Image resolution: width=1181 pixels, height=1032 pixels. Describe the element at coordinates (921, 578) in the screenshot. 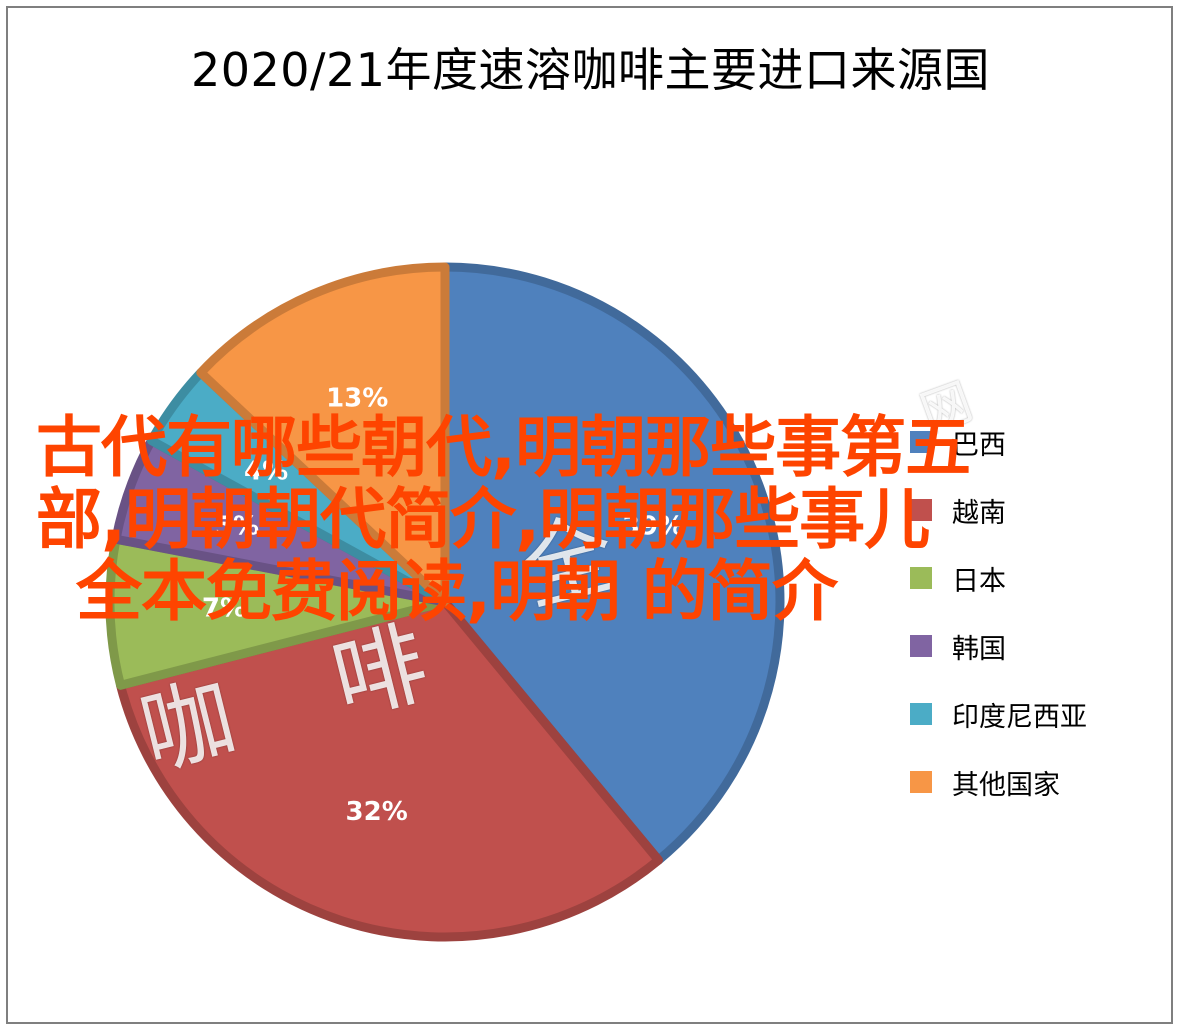

I see `legend-swatch-japan` at that location.